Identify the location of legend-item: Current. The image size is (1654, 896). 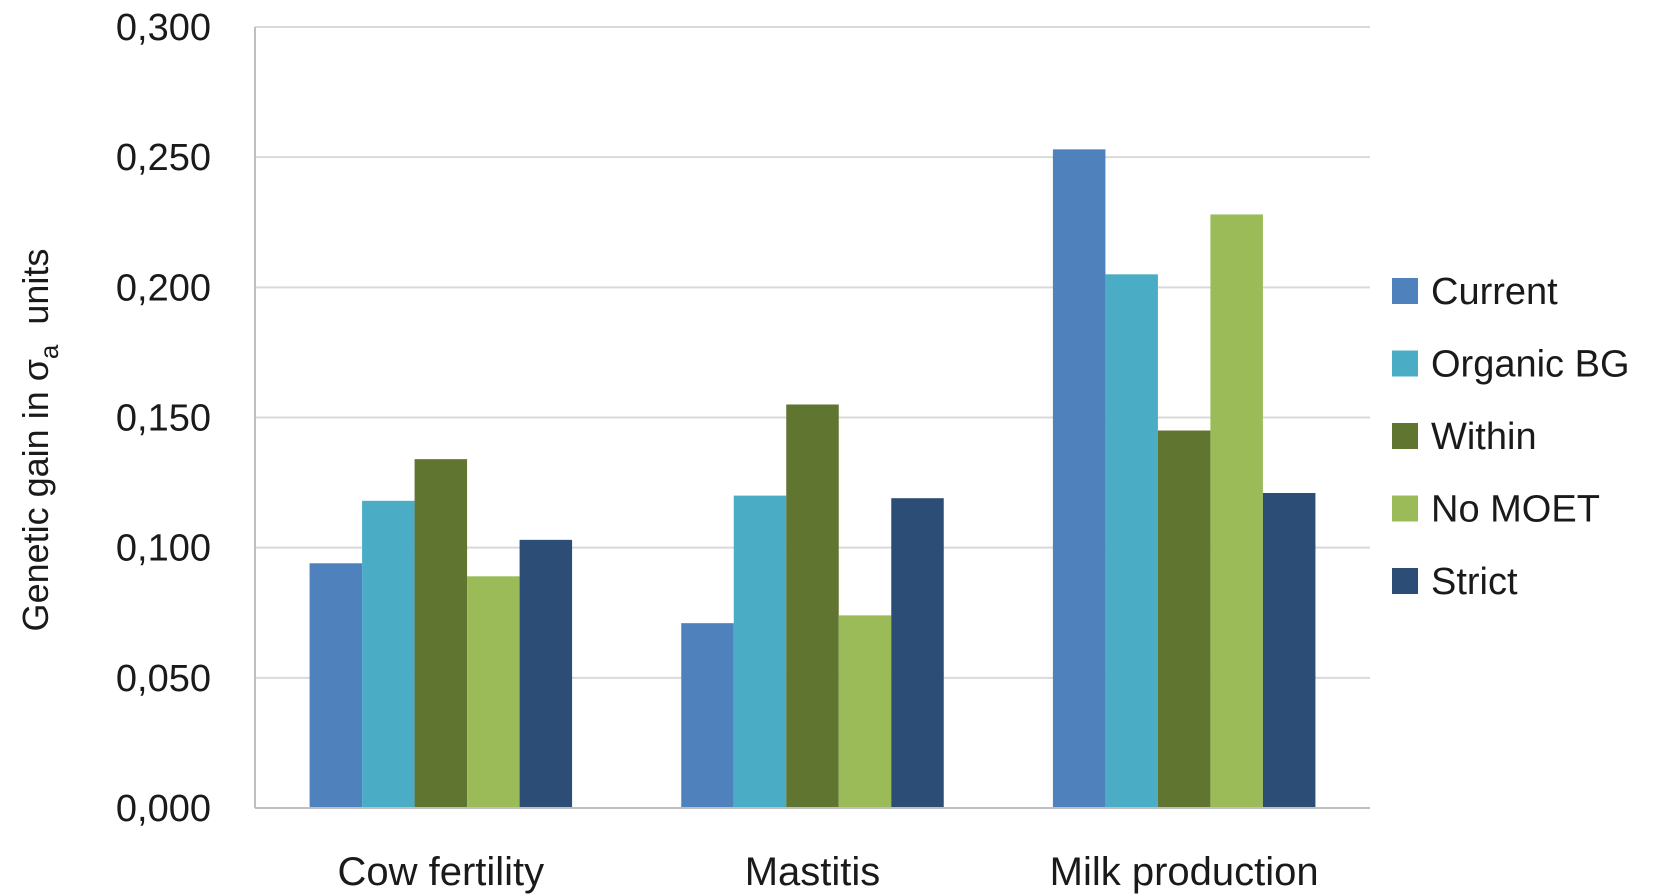
(1475, 292).